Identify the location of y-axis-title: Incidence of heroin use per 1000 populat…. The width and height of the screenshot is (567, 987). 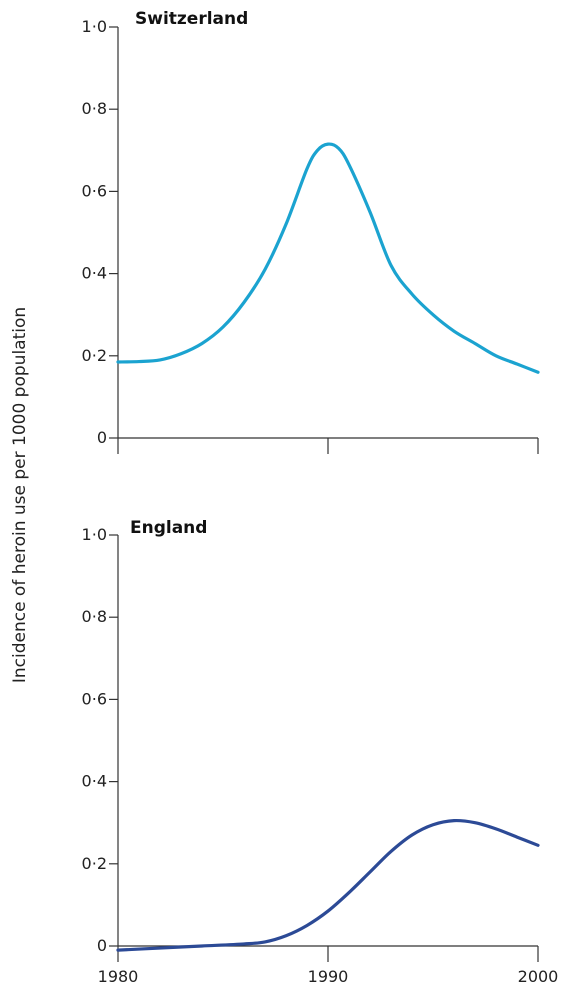
(20, 495).